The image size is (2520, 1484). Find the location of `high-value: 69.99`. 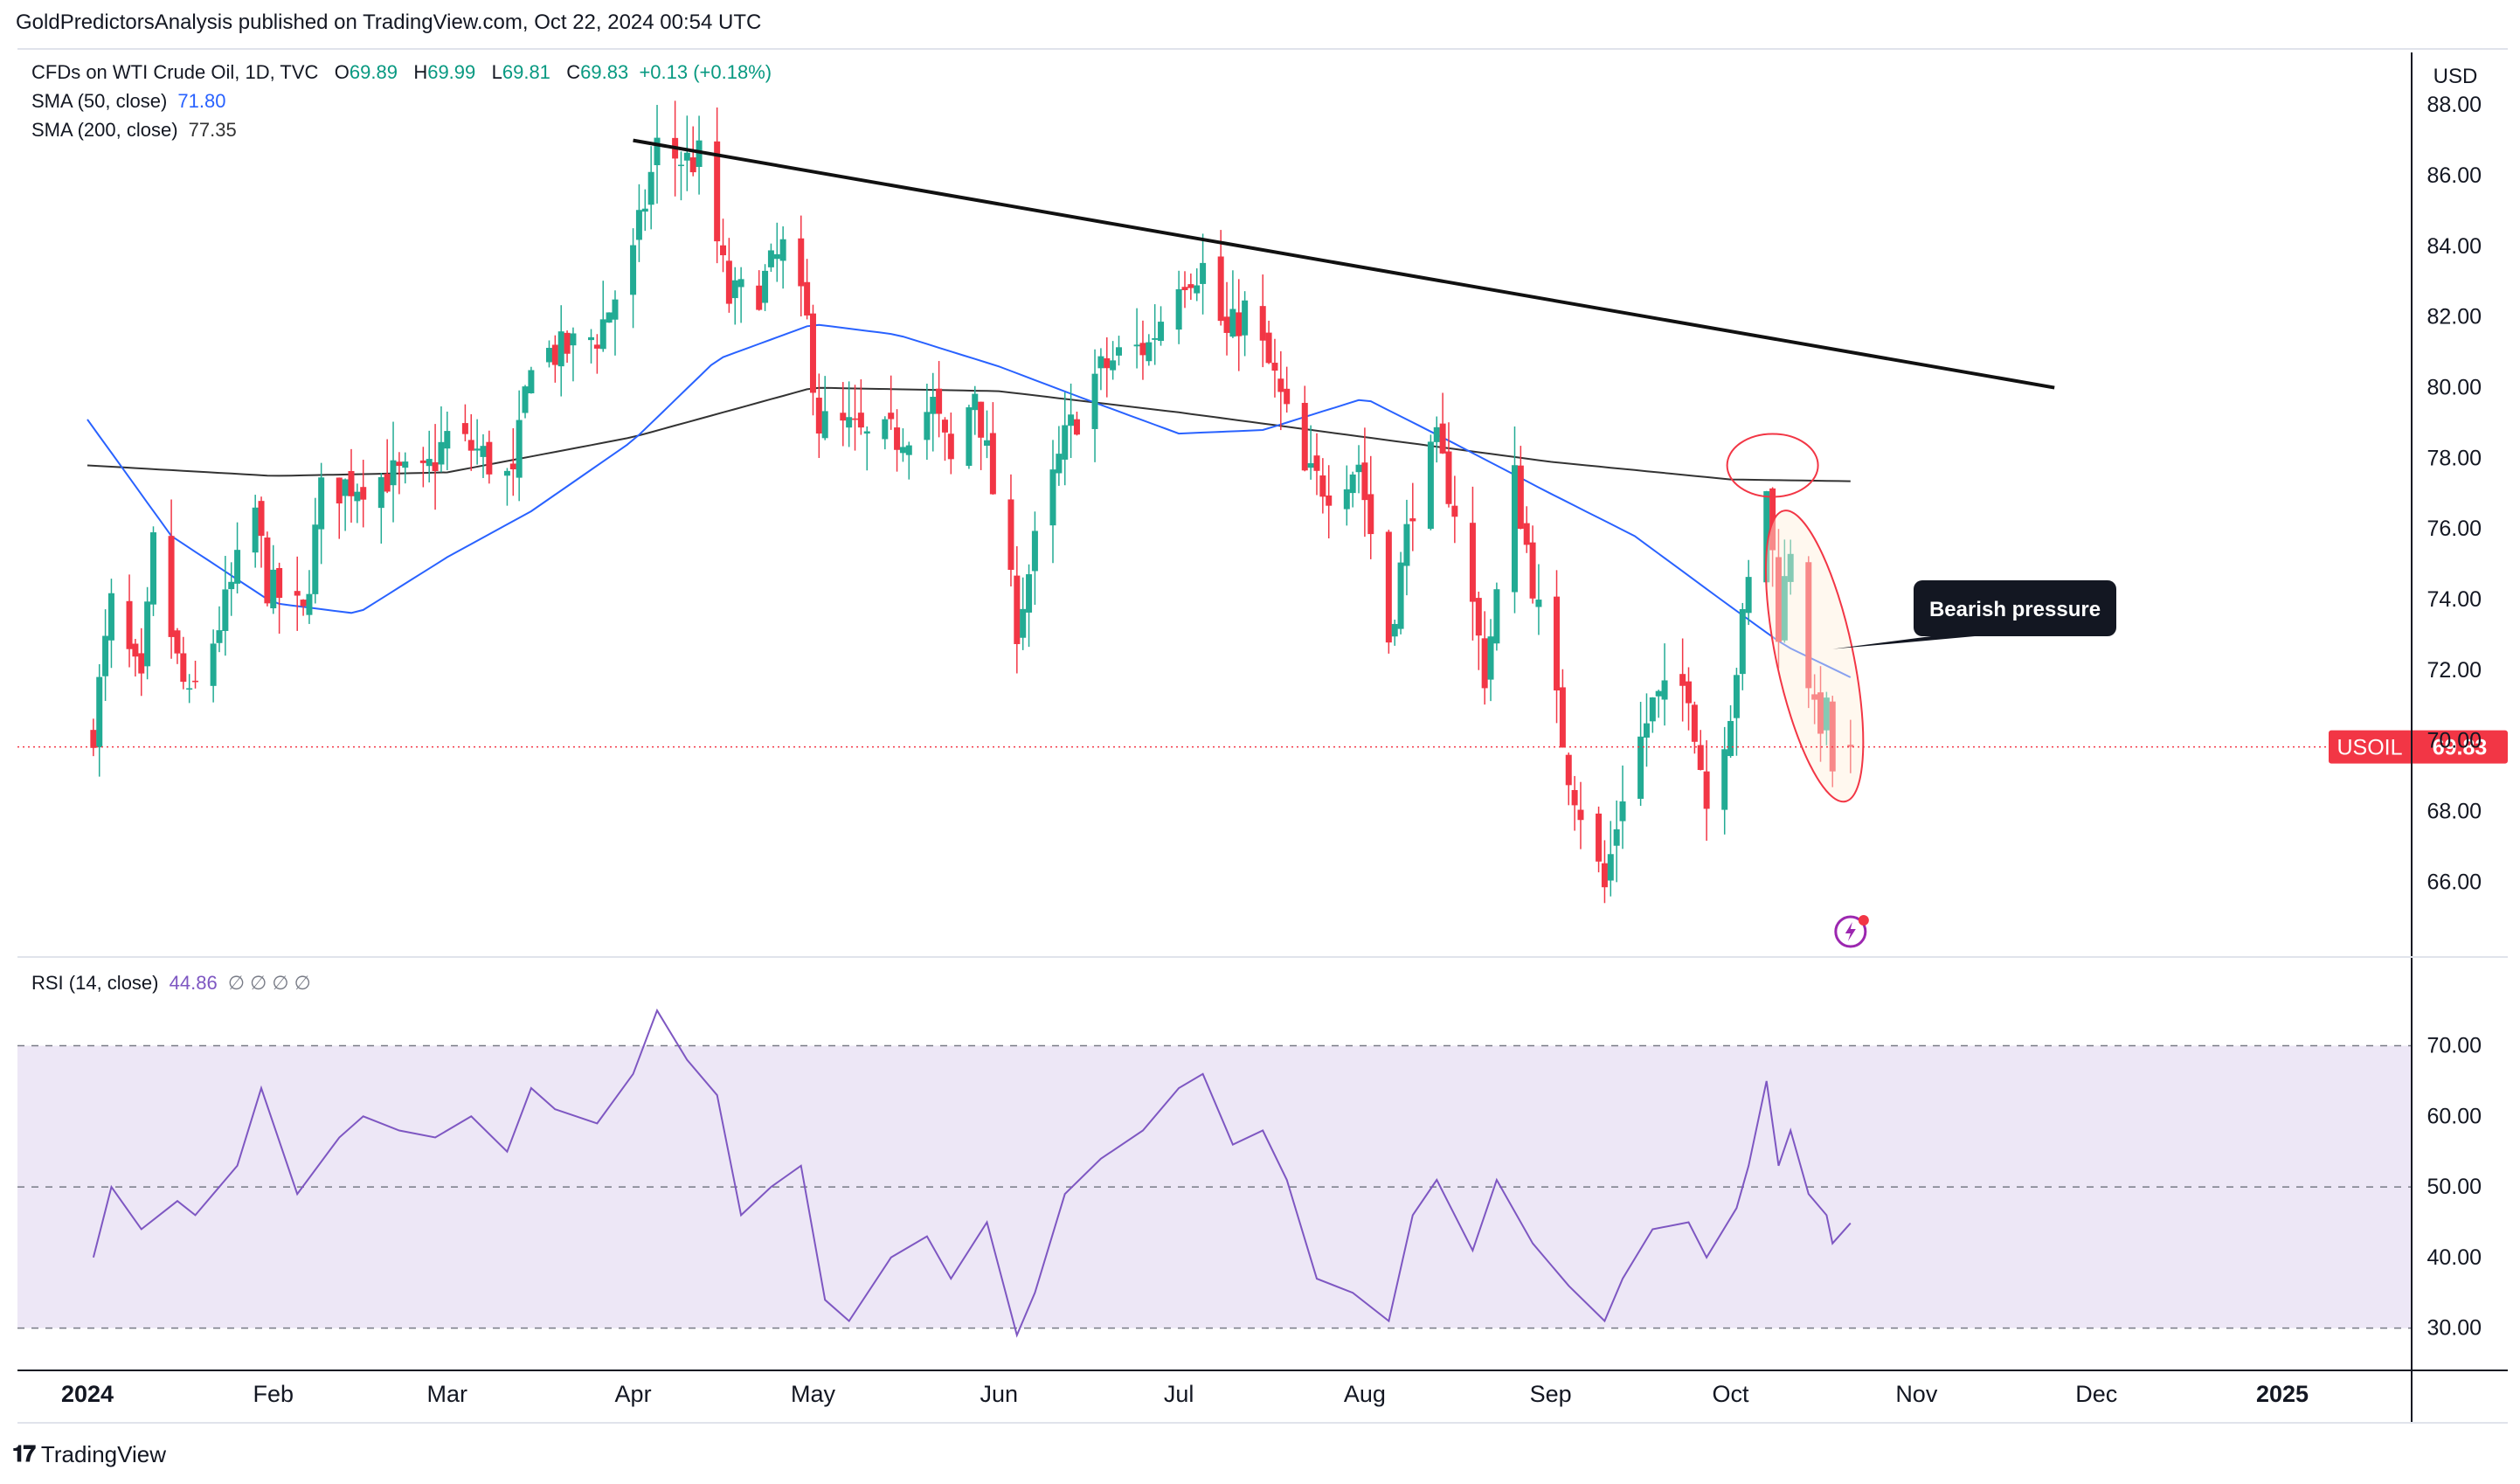

high-value: 69.99 is located at coordinates (451, 72).